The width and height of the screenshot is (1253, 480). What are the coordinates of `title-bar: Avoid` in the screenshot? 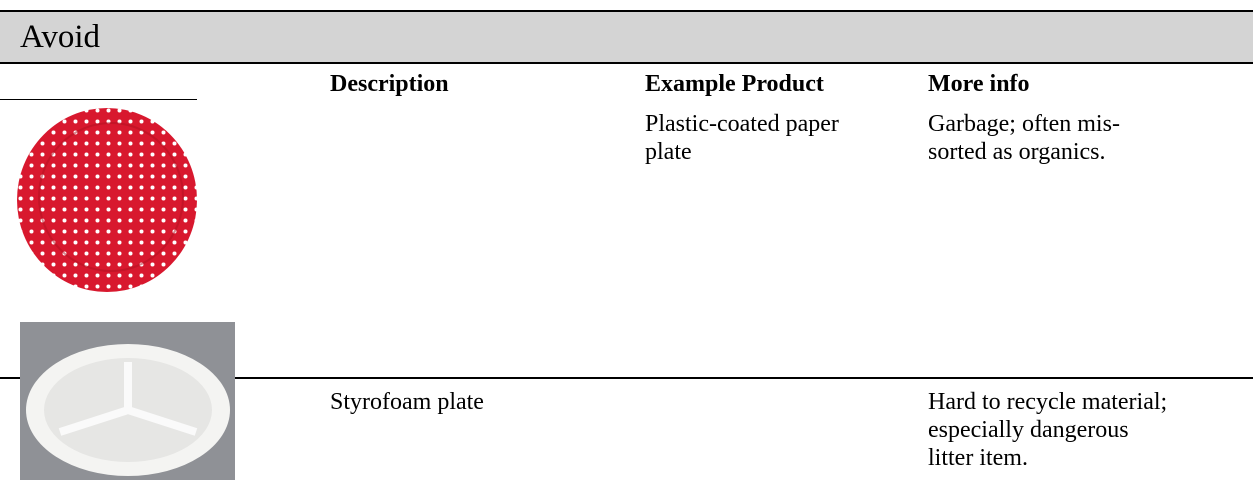 It's located at (626, 37).